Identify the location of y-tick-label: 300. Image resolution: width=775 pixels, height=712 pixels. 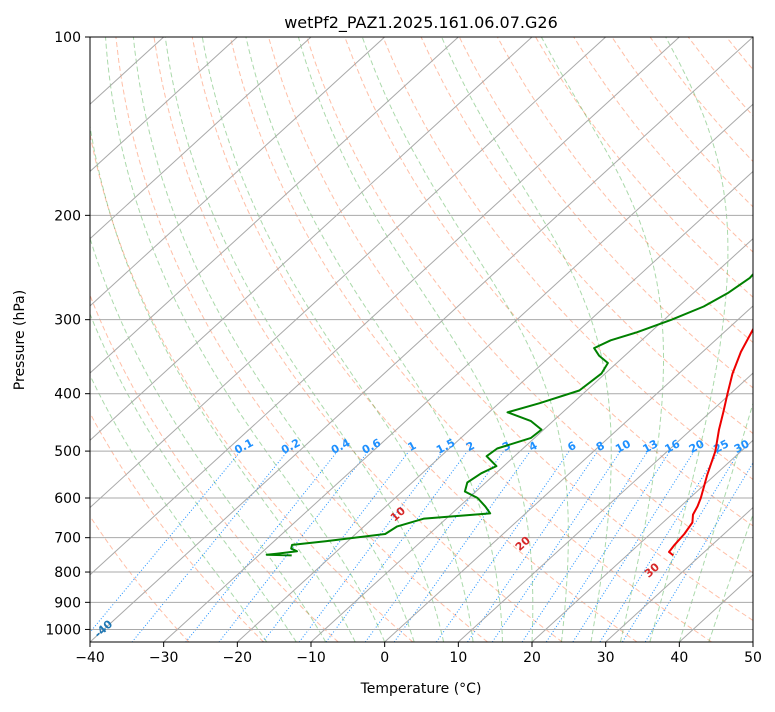
(67, 321).